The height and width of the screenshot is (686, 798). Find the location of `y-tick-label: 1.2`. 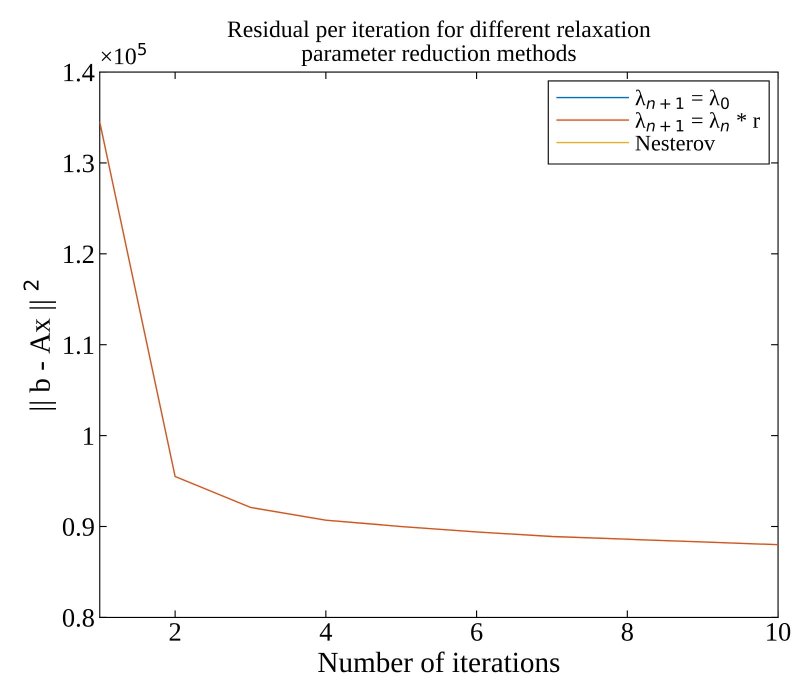

y-tick-label: 1.2 is located at coordinates (79, 255).